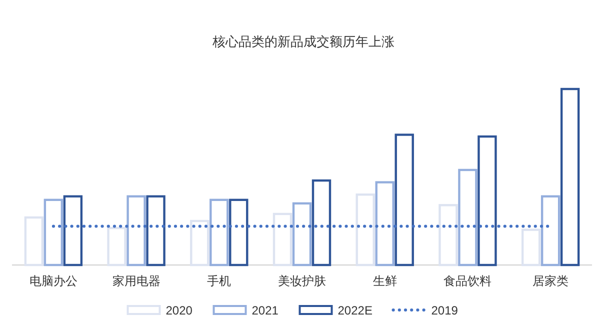 The height and width of the screenshot is (331, 607). Describe the element at coordinates (179, 311) in the screenshot. I see `legend-label: 2020` at that location.